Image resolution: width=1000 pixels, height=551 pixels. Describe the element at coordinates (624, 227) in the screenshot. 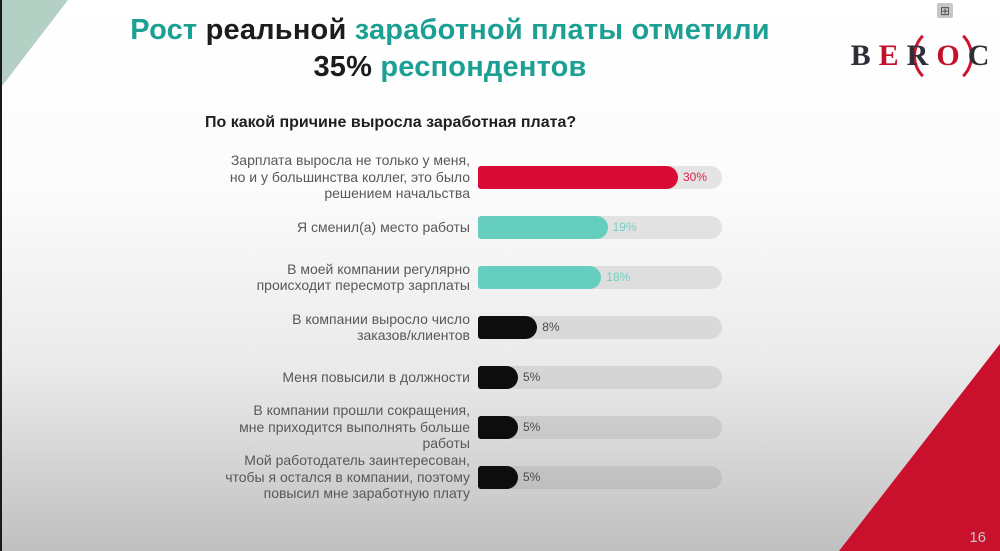

I see `bar-value-label: 19%` at that location.